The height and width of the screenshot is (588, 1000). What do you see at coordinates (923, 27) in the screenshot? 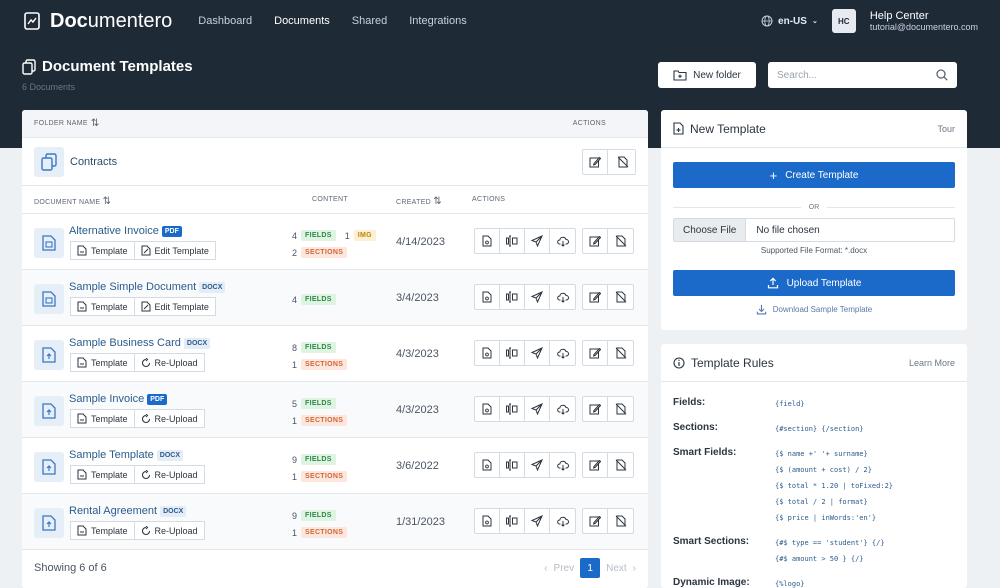
I see `user-email: tutorial@documentero.com` at bounding box center [923, 27].